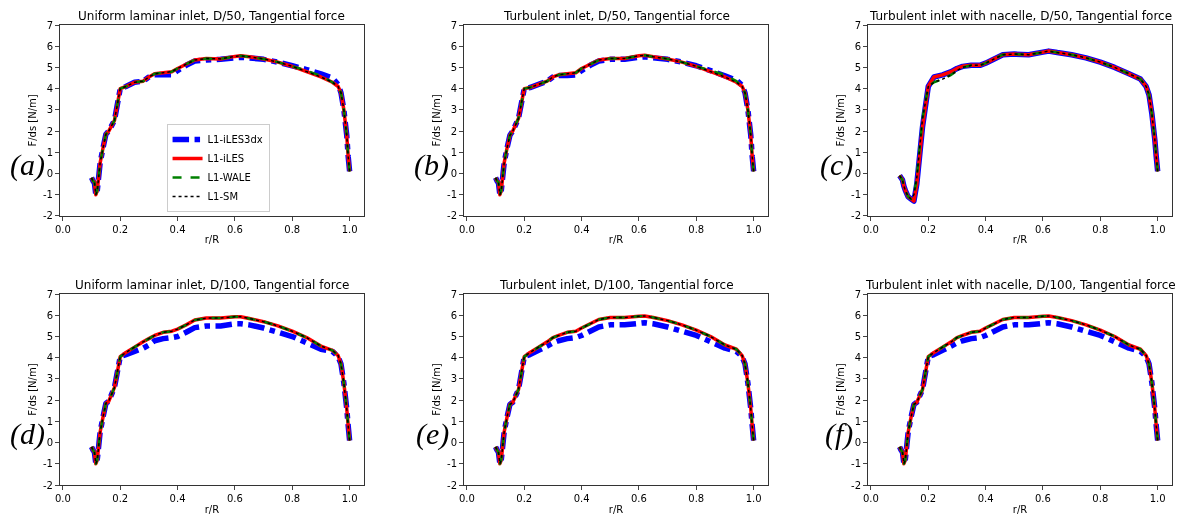 Image resolution: width=1183 pixels, height=523 pixels. What do you see at coordinates (1020, 285) in the screenshot?
I see `chart-title: Turbulent inlet with nacelle, D/100, Tangential force` at bounding box center [1020, 285].